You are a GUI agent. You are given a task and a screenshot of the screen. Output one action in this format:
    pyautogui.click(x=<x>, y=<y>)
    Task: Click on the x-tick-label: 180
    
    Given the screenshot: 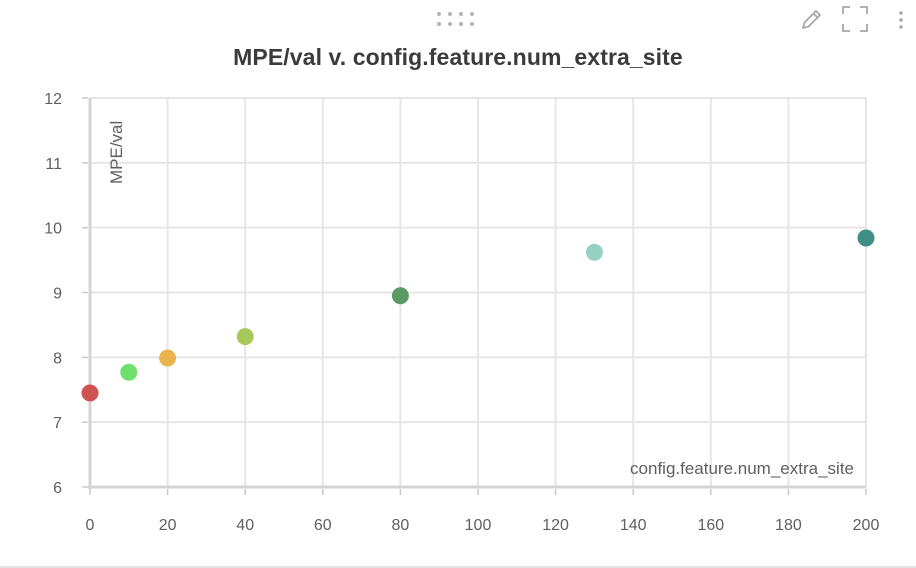 What is the action you would take?
    pyautogui.click(x=788, y=525)
    